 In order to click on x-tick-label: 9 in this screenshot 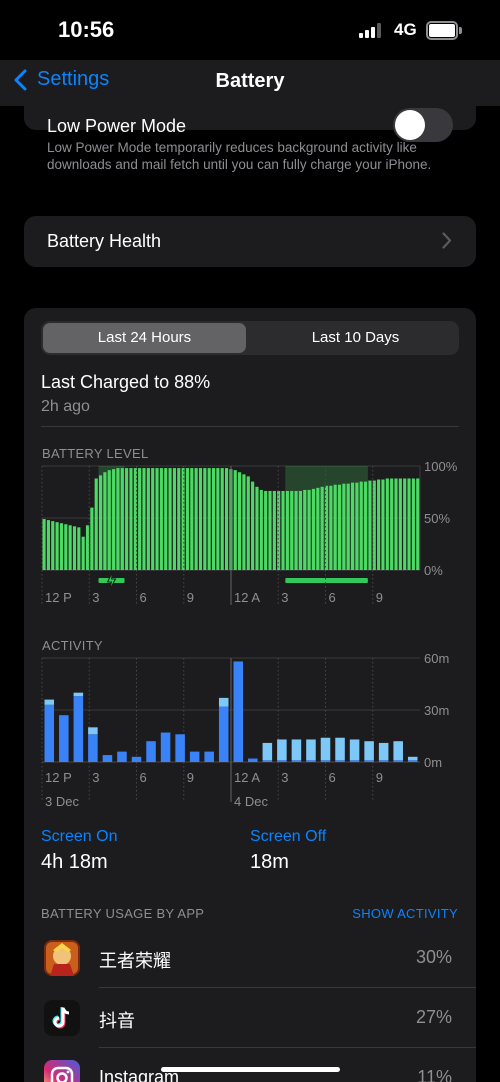, I will do `click(190, 777)`.